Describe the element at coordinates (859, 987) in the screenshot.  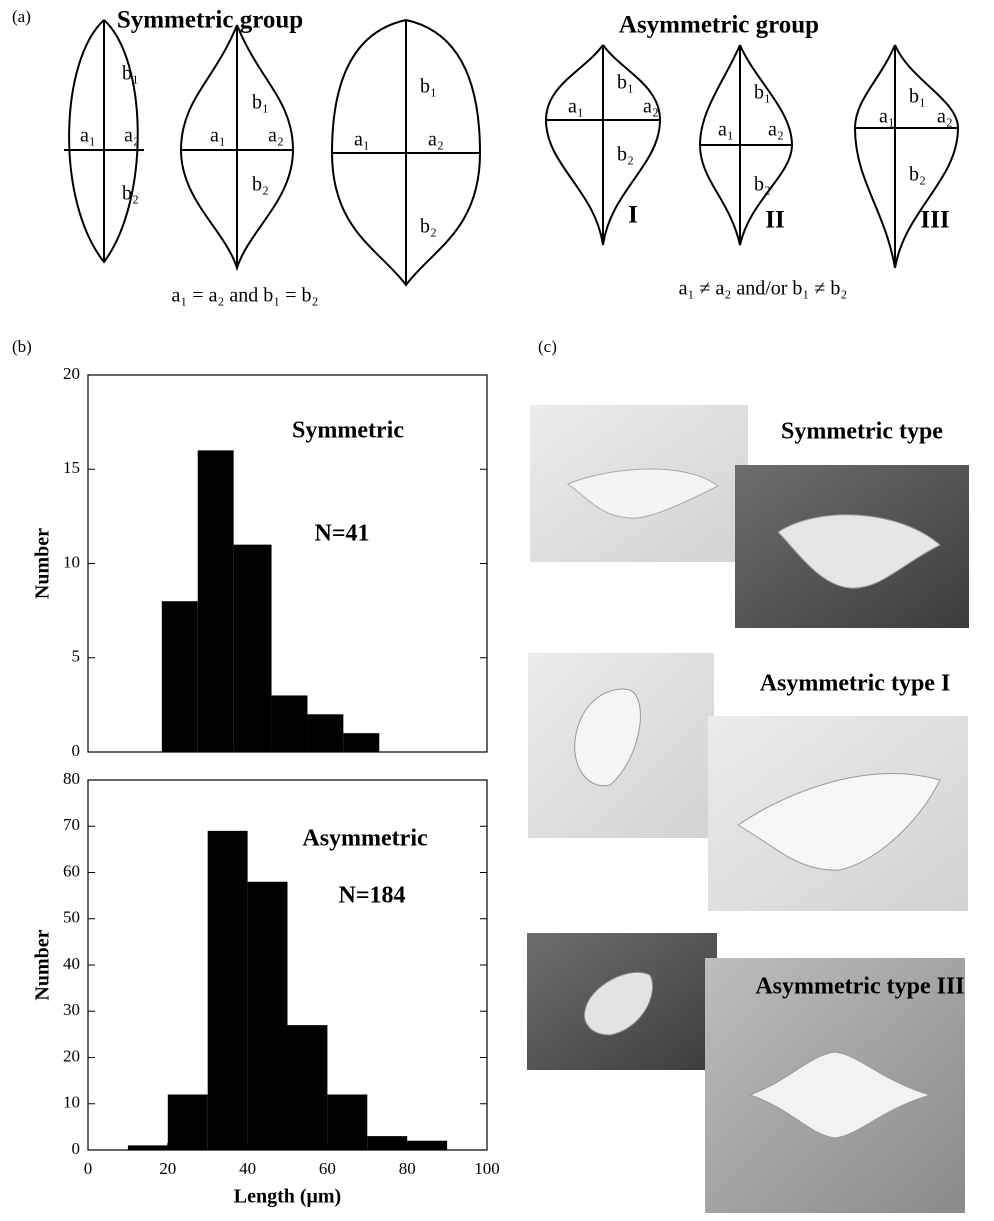
I see `photo-title: Asymmetric type III` at that location.